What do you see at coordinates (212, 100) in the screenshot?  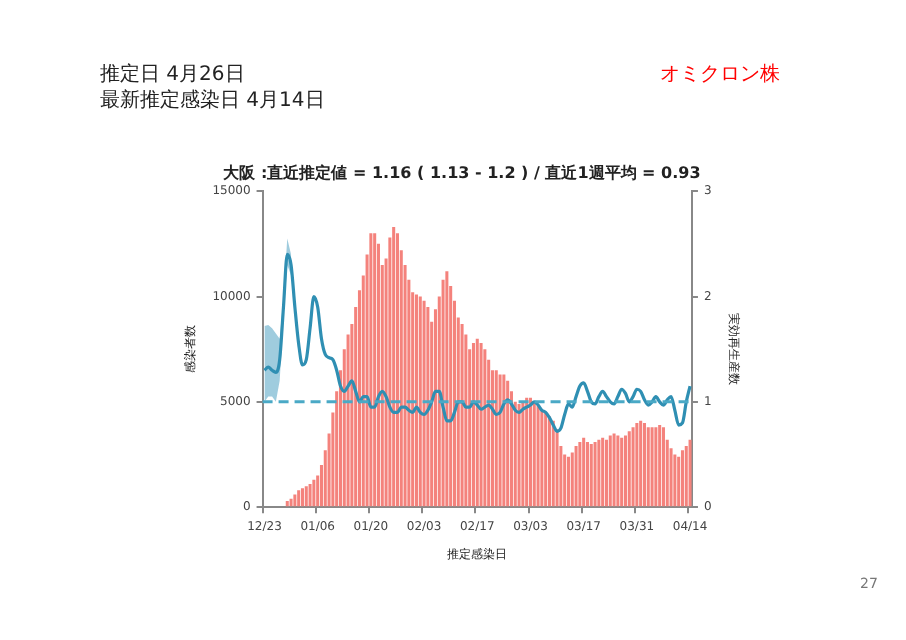 I see `text: 最新推定感染日 4月14日` at bounding box center [212, 100].